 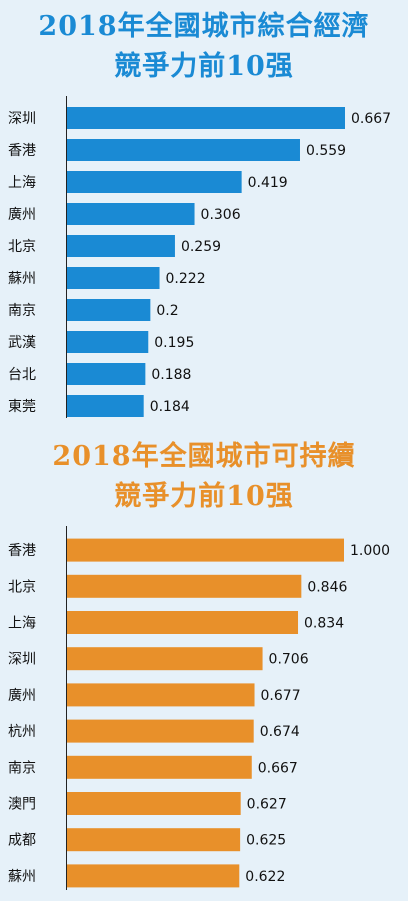 I want to click on value-label: 0.419, so click(x=268, y=183).